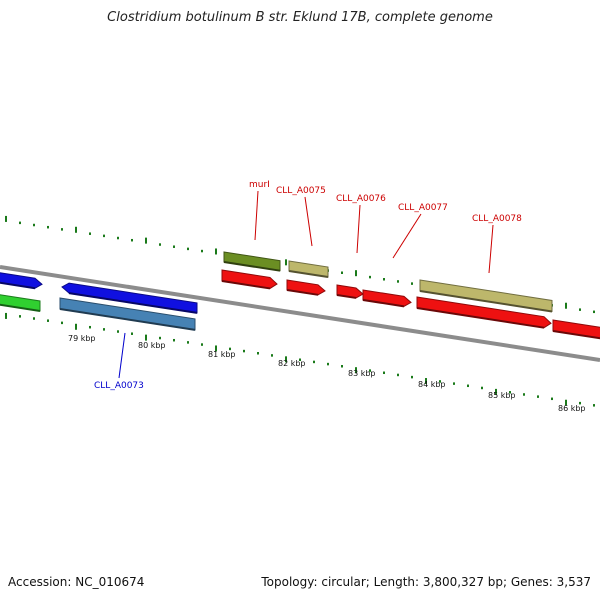 The width and height of the screenshot is (600, 600). I want to click on scale-label: 85 kbp, so click(502, 395).